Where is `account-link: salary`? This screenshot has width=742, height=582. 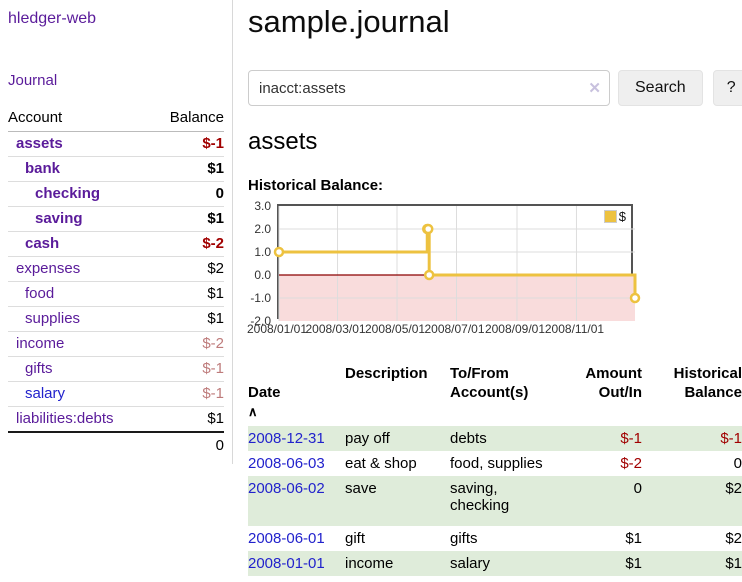
account-link: salary is located at coordinates (45, 393).